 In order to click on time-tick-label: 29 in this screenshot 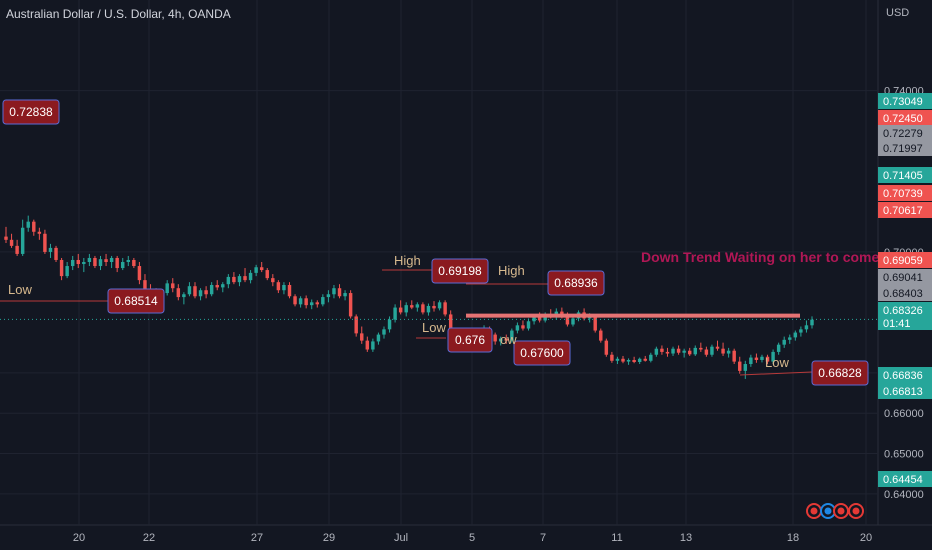, I will do `click(329, 538)`.